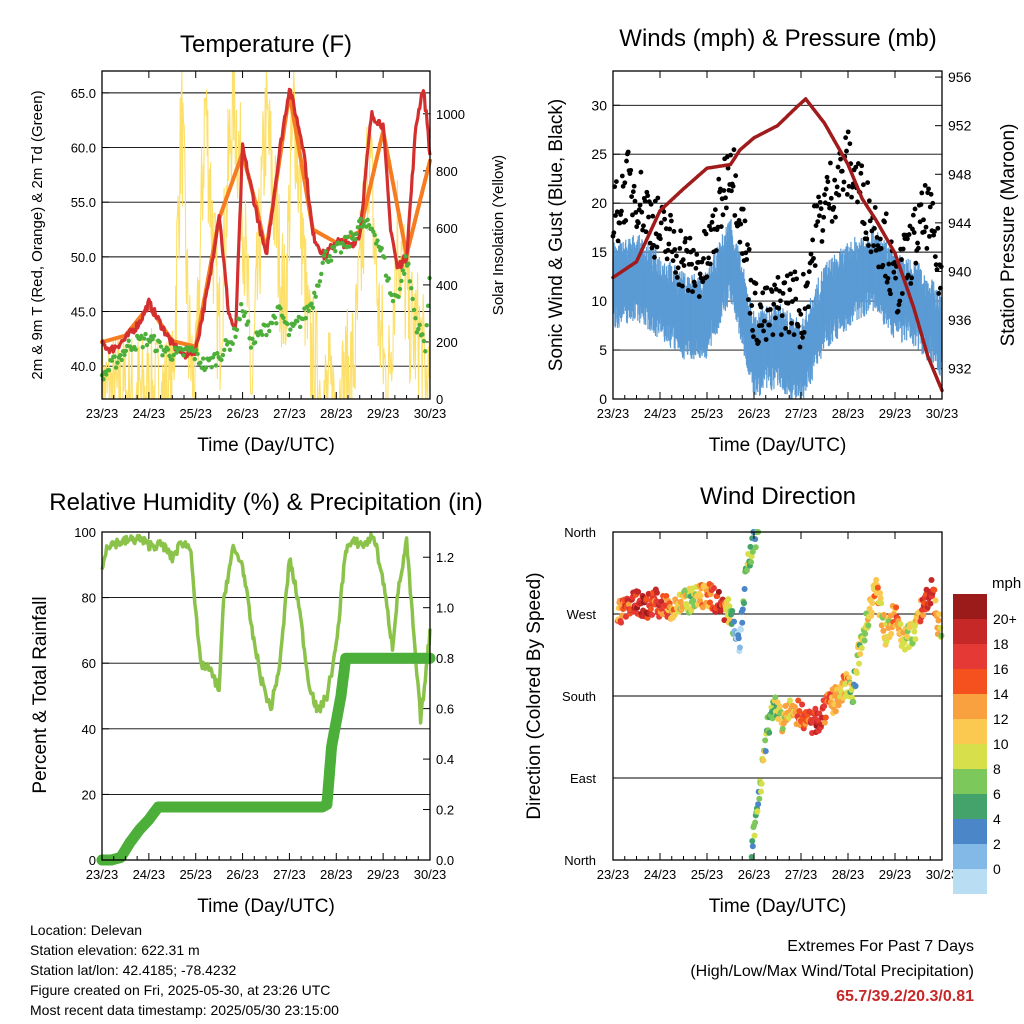 The width and height of the screenshot is (1024, 1024). I want to click on temperature-y2-tick-label: 1000, so click(450, 114).